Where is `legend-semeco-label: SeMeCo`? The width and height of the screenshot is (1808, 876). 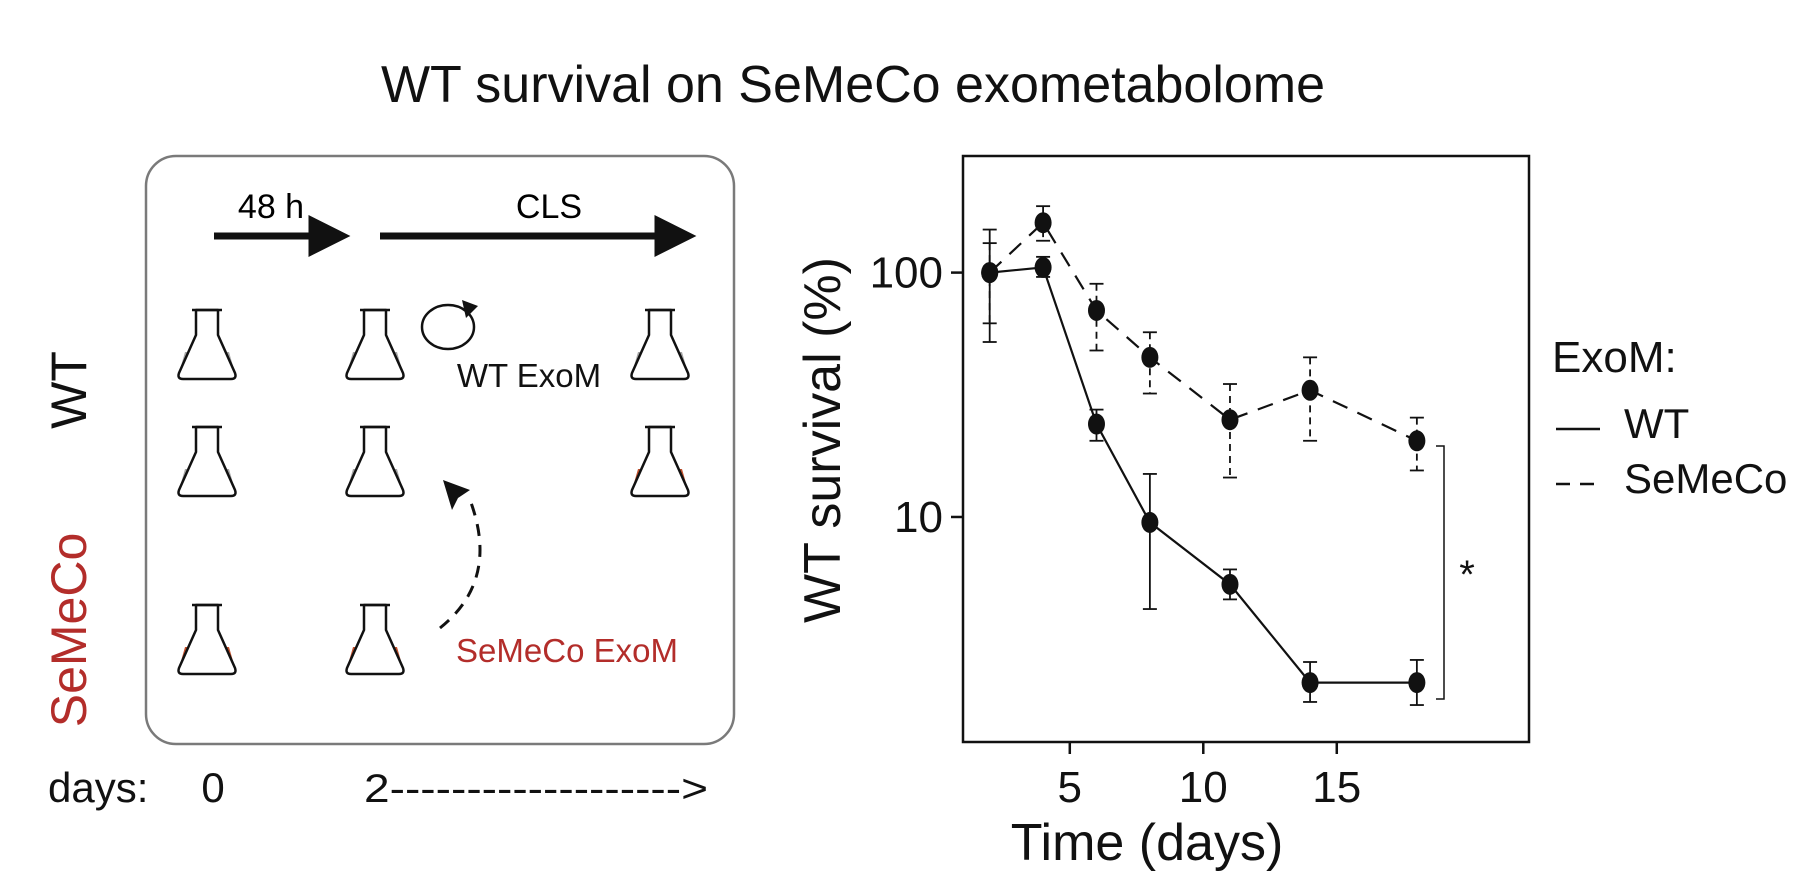 legend-semeco-label: SeMeCo is located at coordinates (1705, 478).